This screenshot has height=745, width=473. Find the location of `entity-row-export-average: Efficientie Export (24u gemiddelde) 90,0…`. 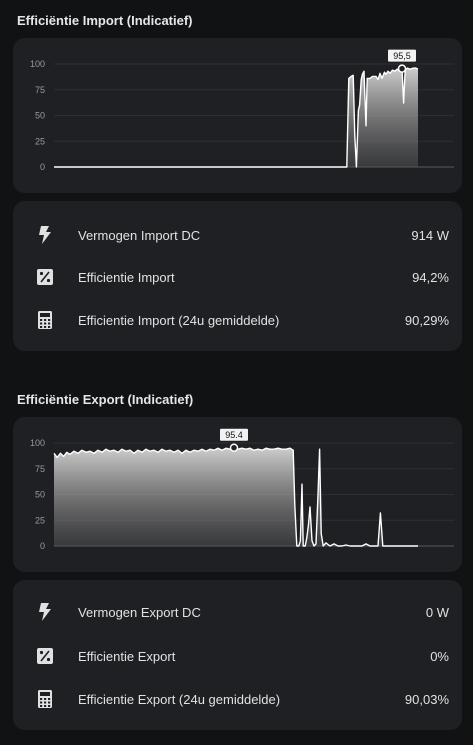

entity-row-export-average: Efficientie Export (24u gemiddelde) 90,0… is located at coordinates (237, 699).